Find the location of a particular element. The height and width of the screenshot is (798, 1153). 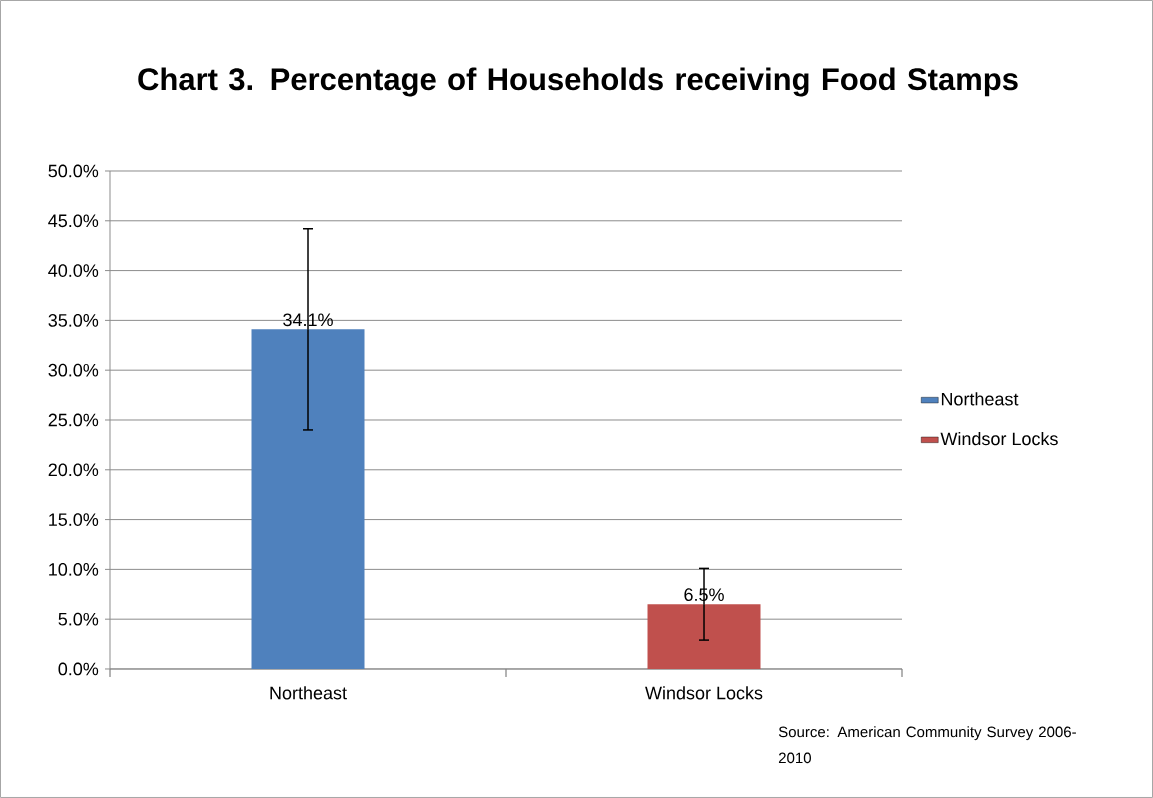

y-tick-label: 40.0% is located at coordinates (73, 270).